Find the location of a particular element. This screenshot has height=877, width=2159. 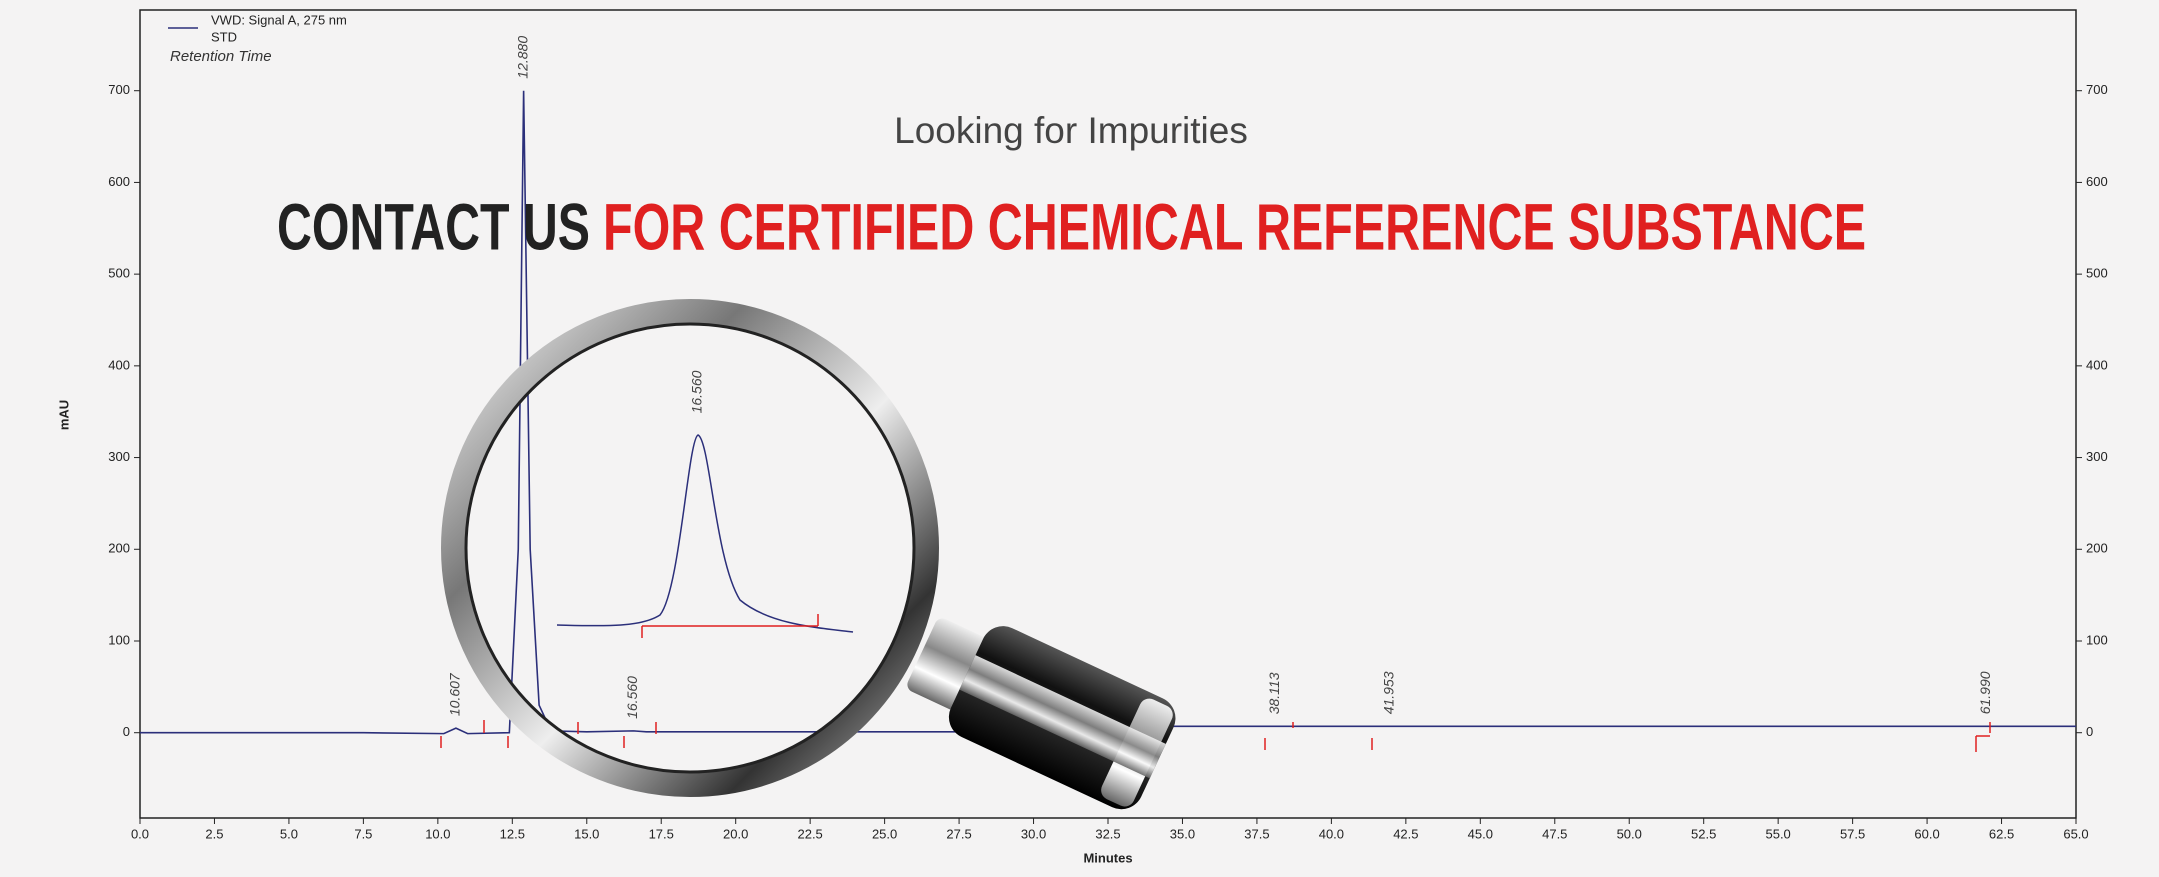

y-tick-label: 0 is located at coordinates (126, 731).